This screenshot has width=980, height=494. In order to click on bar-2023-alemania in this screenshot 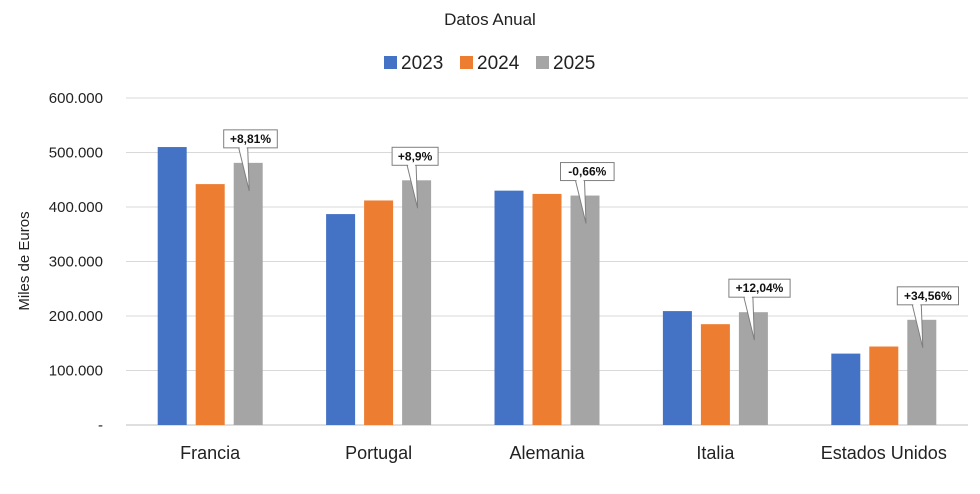, I will do `click(509, 307)`.